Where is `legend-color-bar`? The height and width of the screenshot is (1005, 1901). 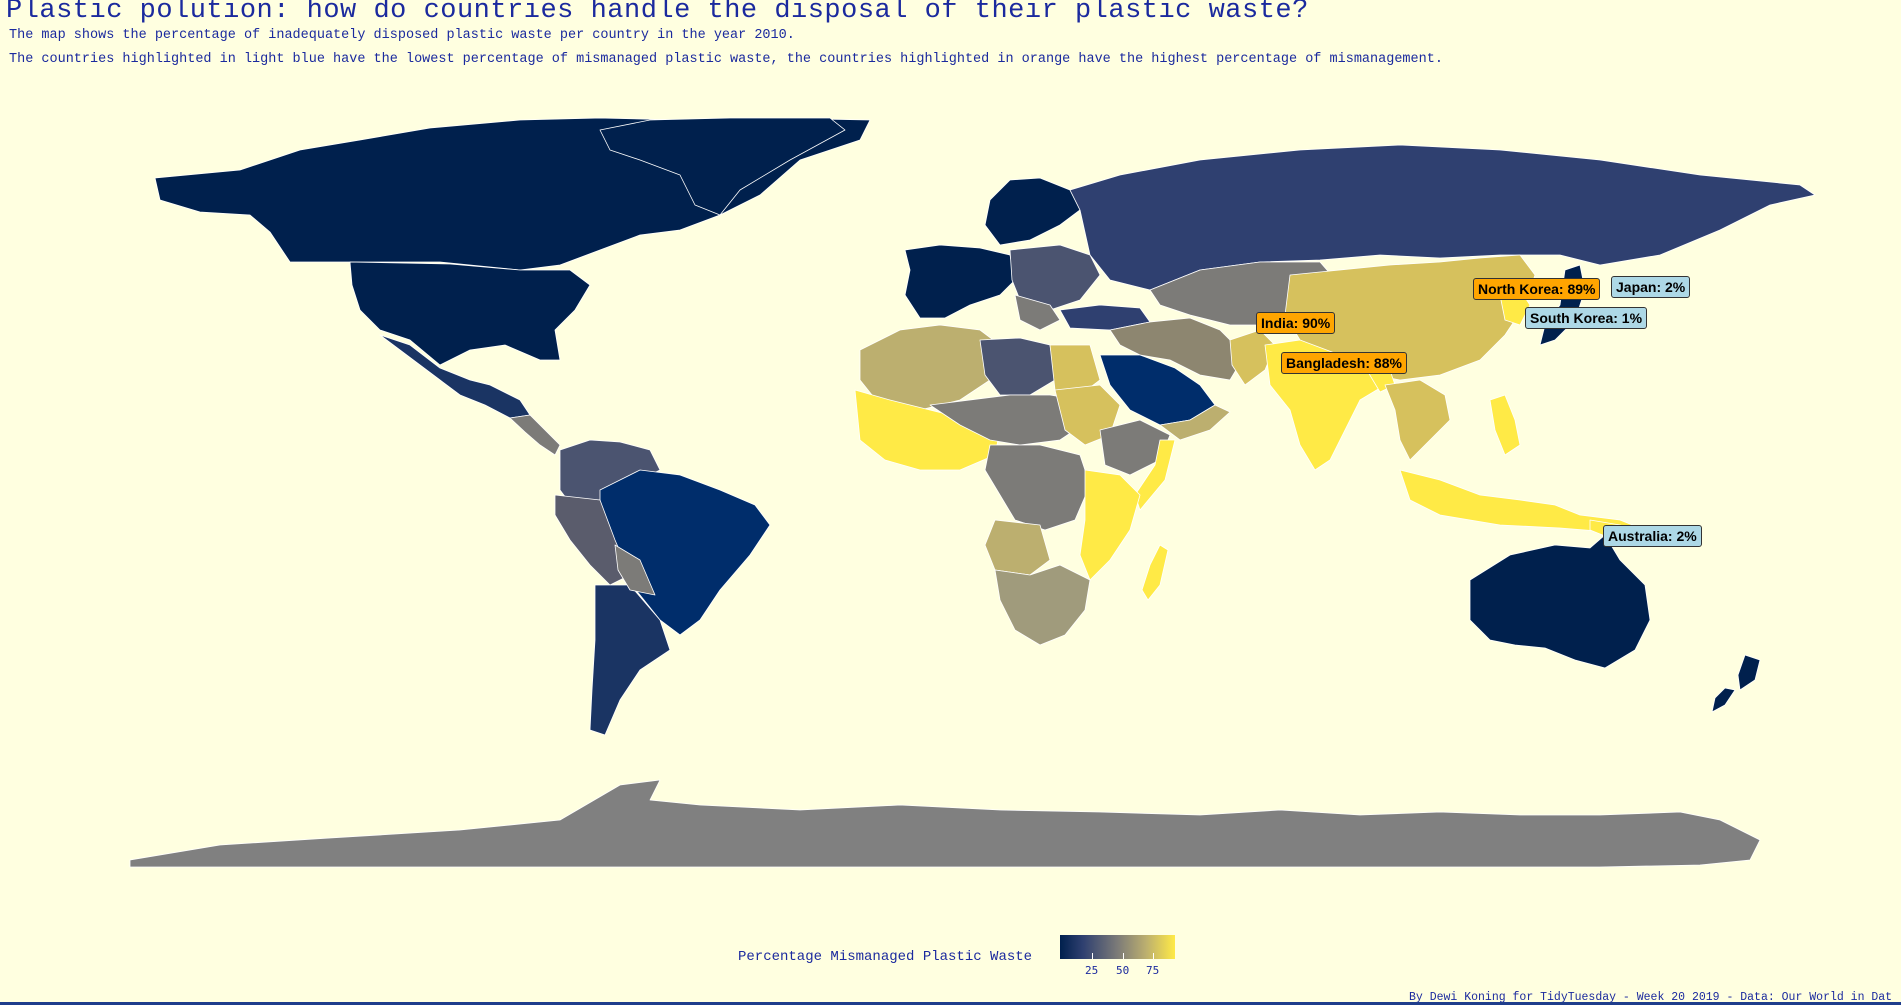 legend-color-bar is located at coordinates (1117, 947).